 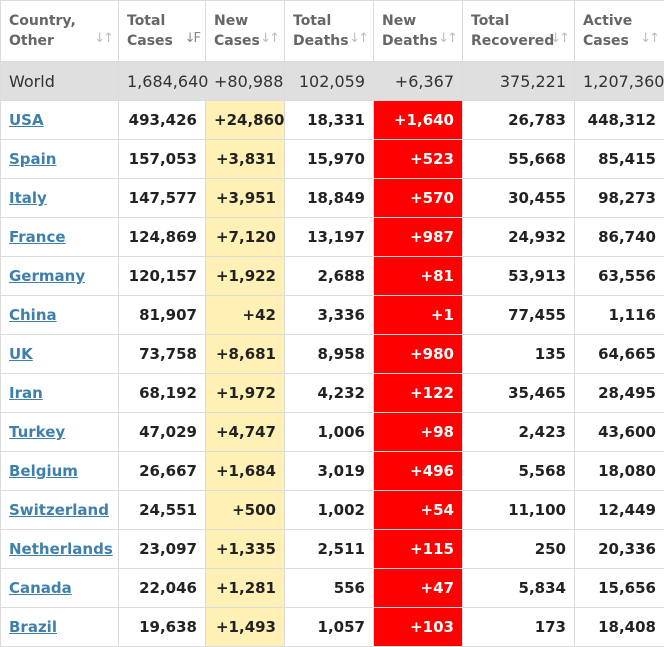 What do you see at coordinates (60, 354) in the screenshot?
I see `country-cell: UK` at bounding box center [60, 354].